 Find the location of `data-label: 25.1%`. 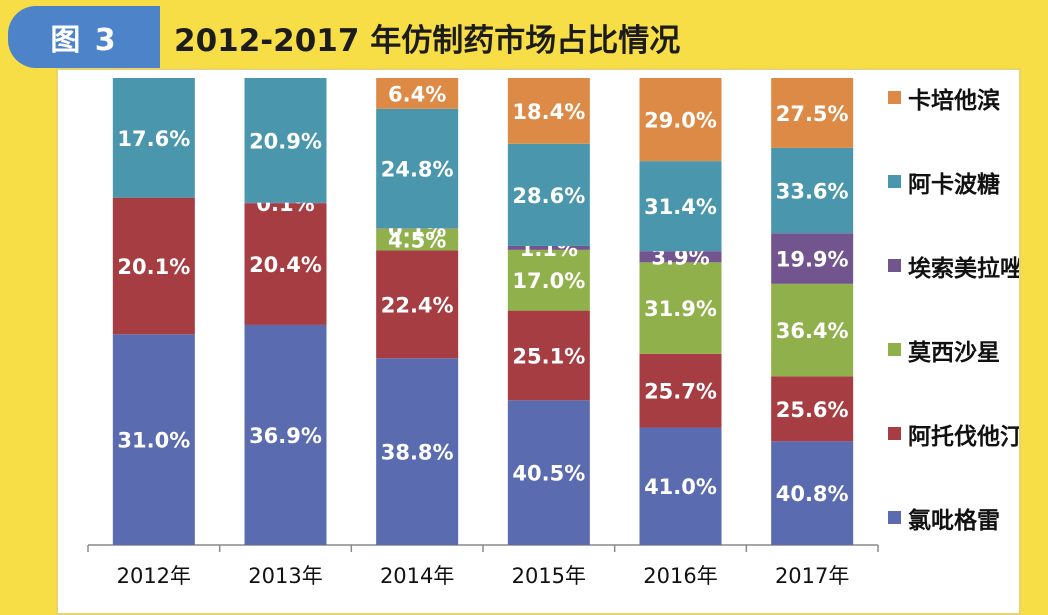

data-label: 25.1% is located at coordinates (548, 356).